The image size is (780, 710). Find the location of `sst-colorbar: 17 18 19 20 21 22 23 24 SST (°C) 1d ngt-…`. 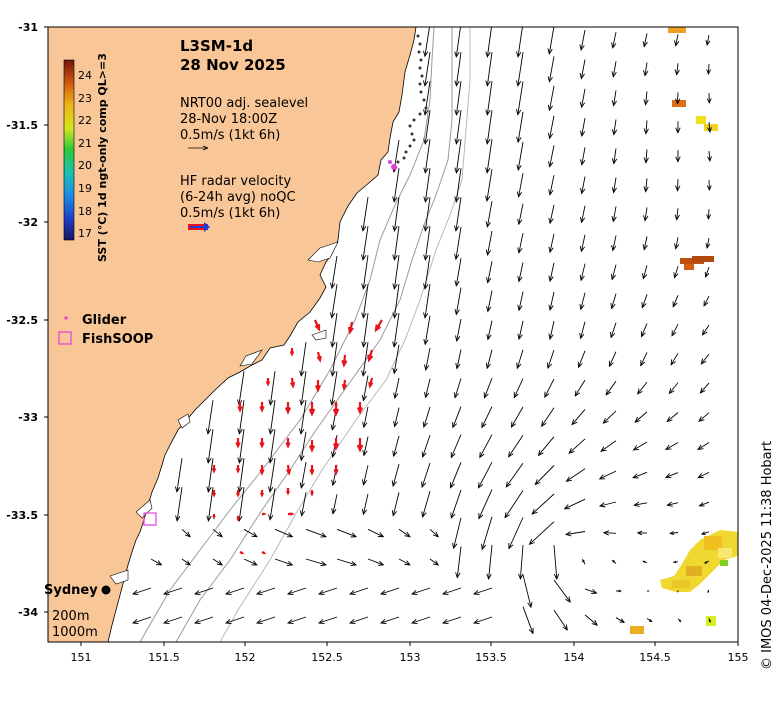

sst-colorbar: 17 18 19 20 21 22 23 24 SST (°C) 1d ngt-… is located at coordinates (86, 157).